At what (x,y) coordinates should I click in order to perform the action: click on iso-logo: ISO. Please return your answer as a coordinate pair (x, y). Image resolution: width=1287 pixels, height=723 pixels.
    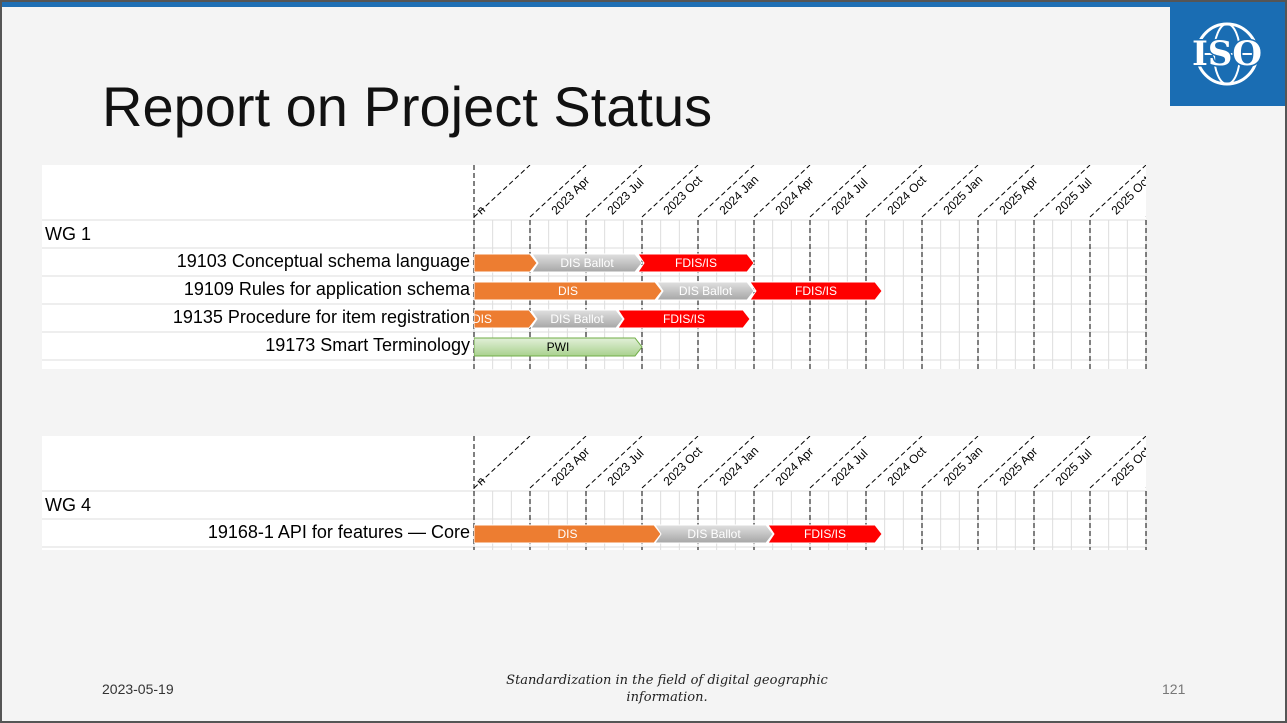
    Looking at the image, I should click on (1227, 54).